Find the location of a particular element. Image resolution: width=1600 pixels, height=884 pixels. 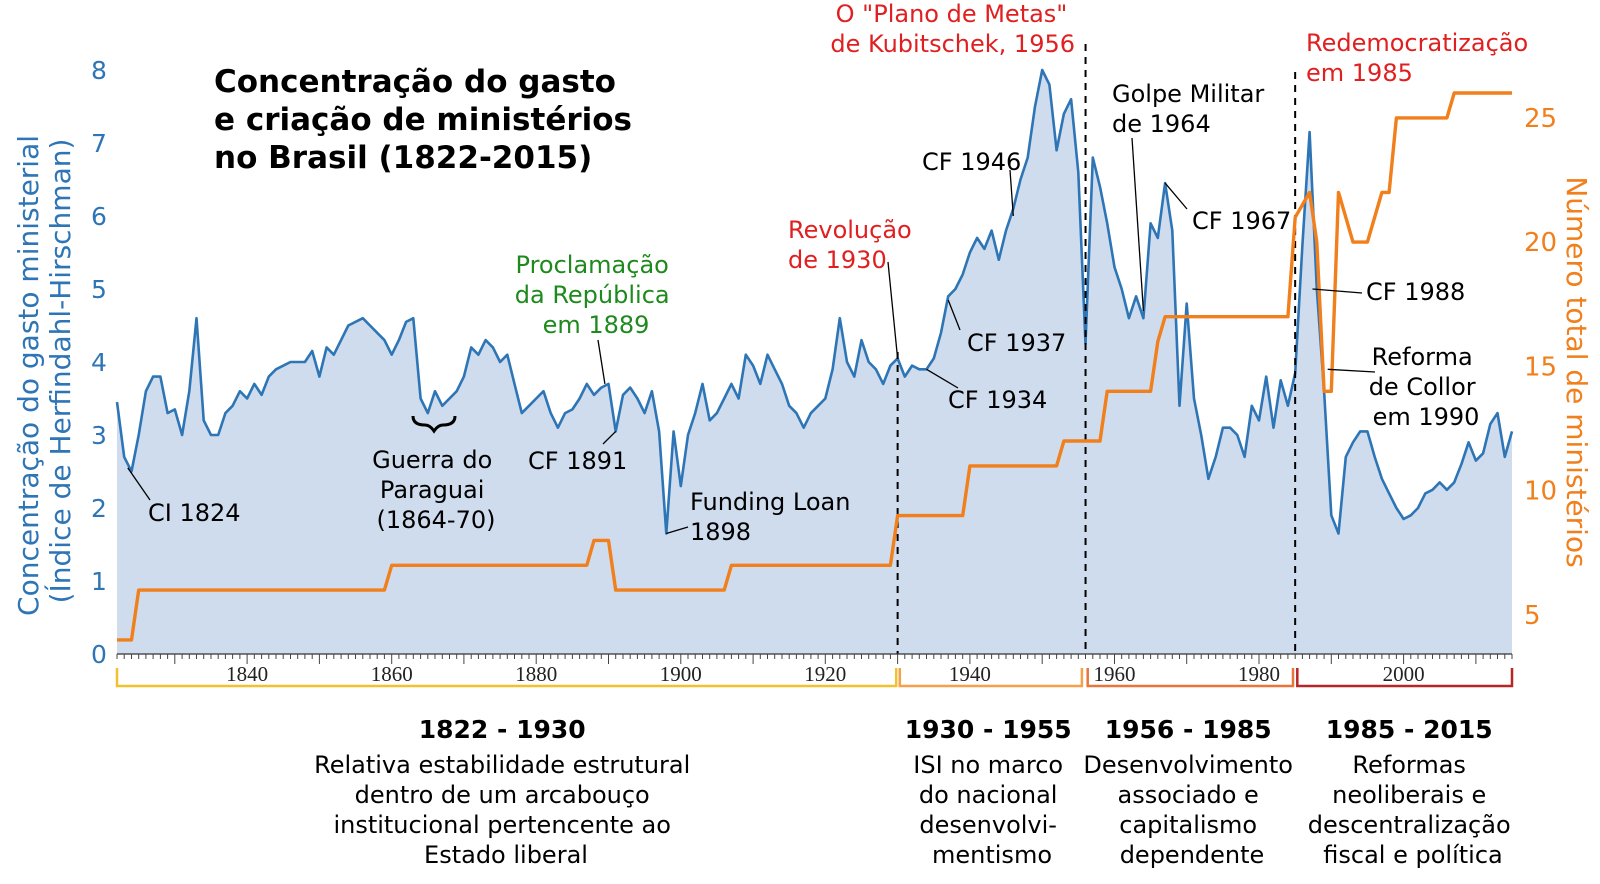

period-line: institucional pertencente ao is located at coordinates (501, 825).